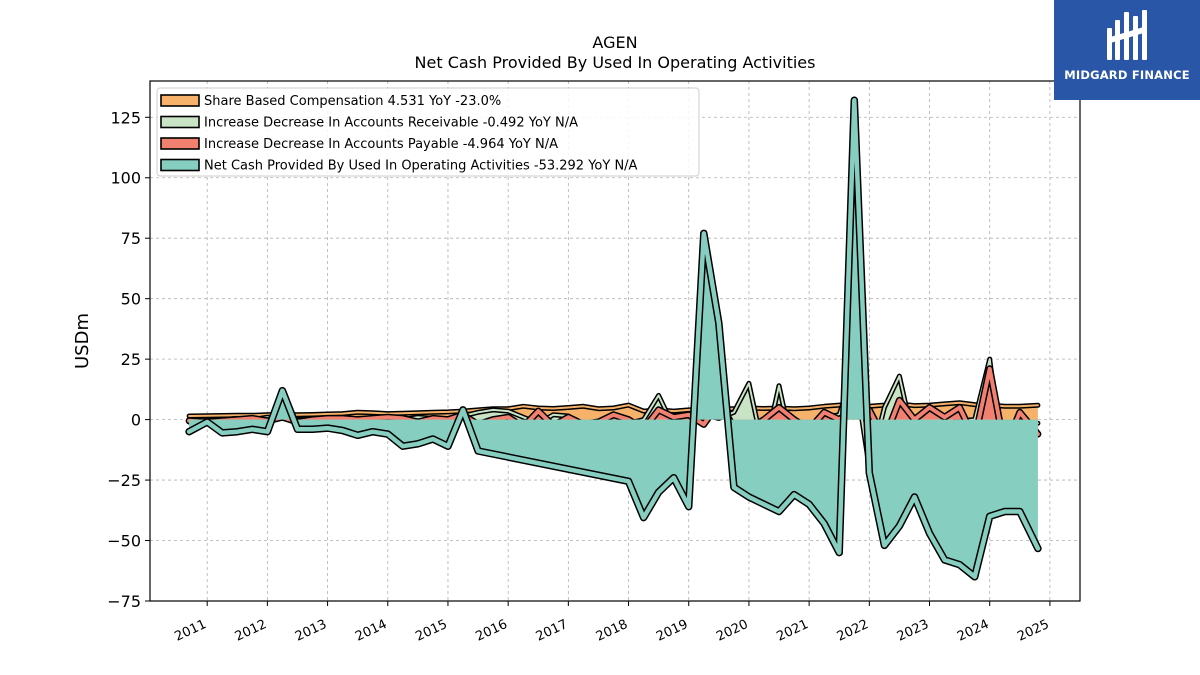  Describe the element at coordinates (672, 631) in the screenshot. I see `x-tick-label: 2019` at that location.